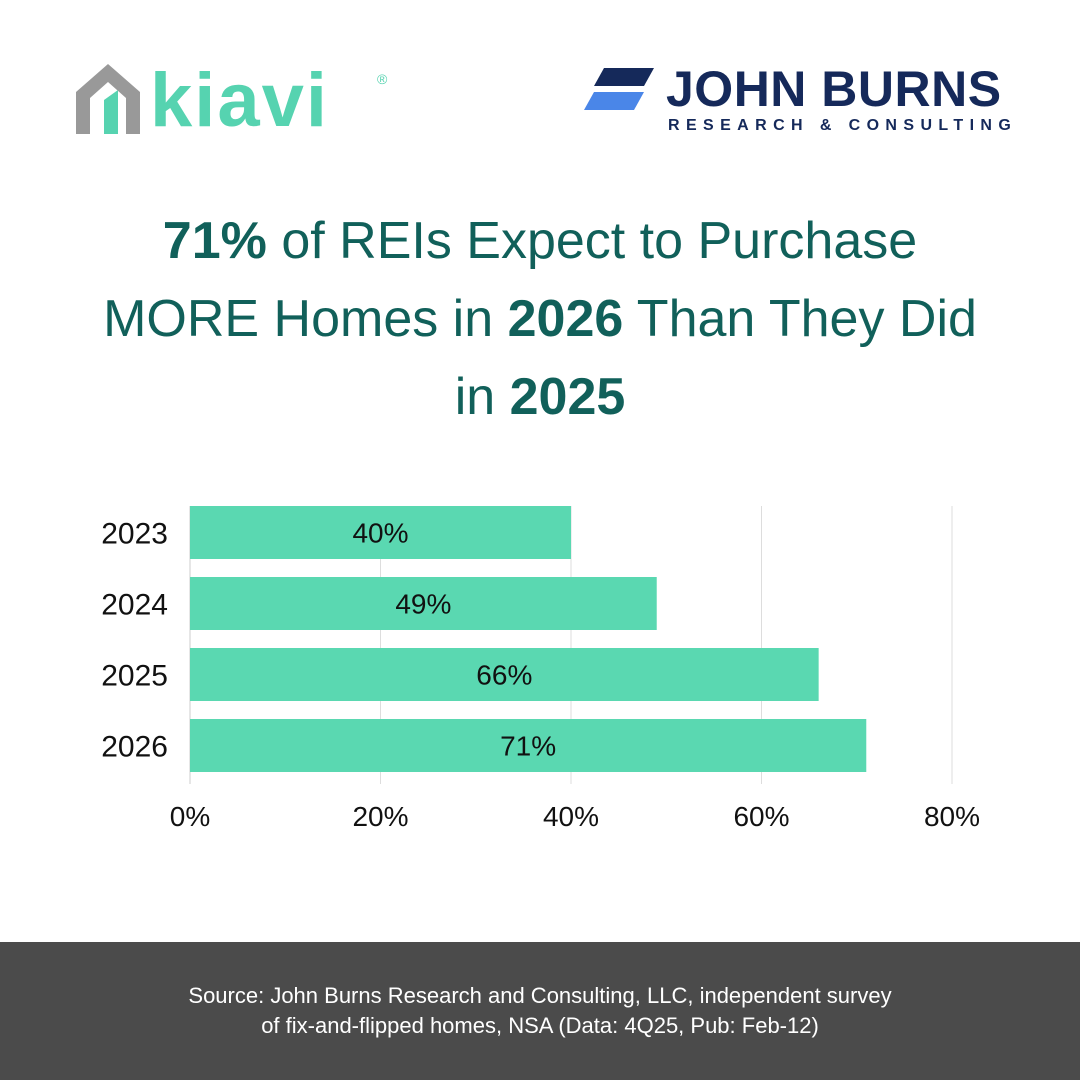  Describe the element at coordinates (380, 815) in the screenshot. I see `x-tick-label-20: 20%` at that location.